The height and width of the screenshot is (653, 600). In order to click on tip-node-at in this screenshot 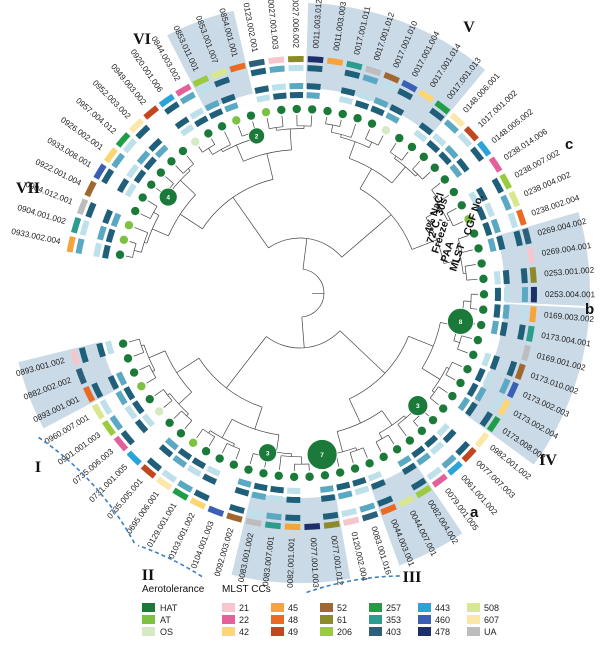, I will do `click(468, 219)`.